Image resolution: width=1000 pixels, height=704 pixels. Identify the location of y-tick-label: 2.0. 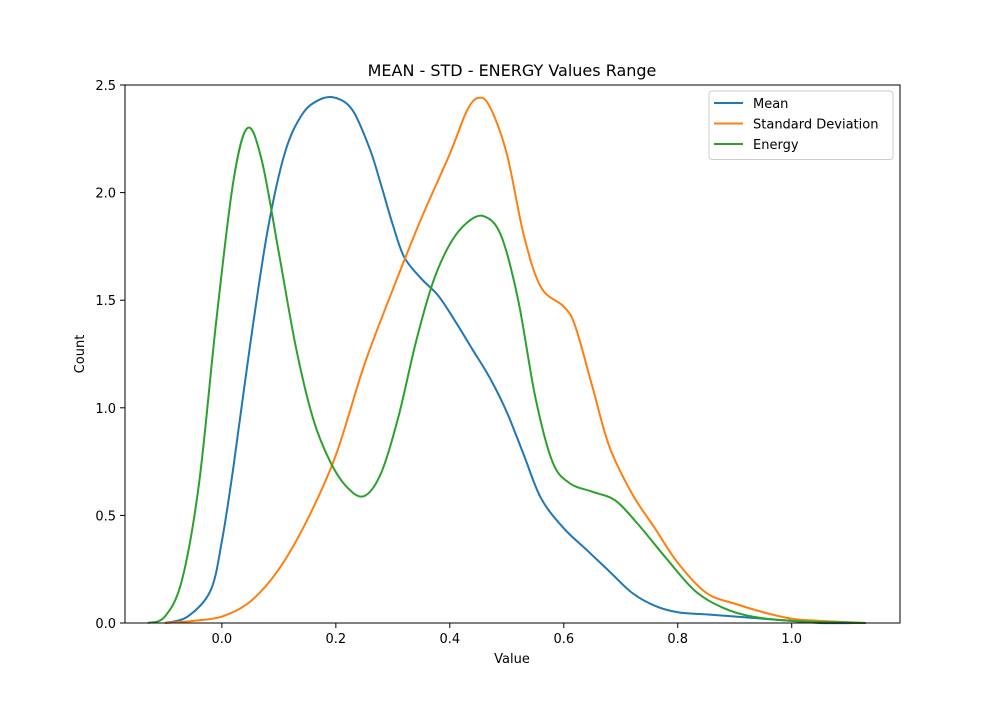
(105, 194).